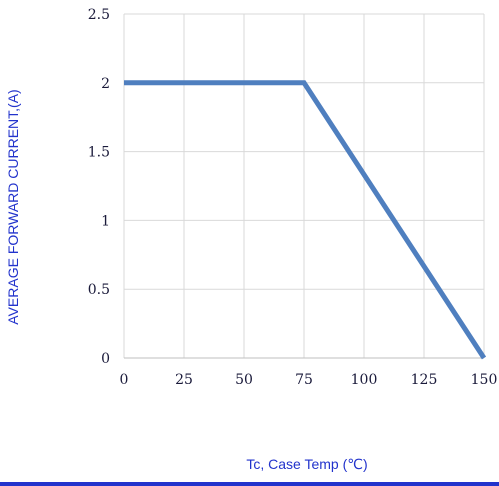 Image resolution: width=499 pixels, height=486 pixels. I want to click on y-axis-title: AVERAGE FORWARD CURRENT,(A), so click(13, 206).